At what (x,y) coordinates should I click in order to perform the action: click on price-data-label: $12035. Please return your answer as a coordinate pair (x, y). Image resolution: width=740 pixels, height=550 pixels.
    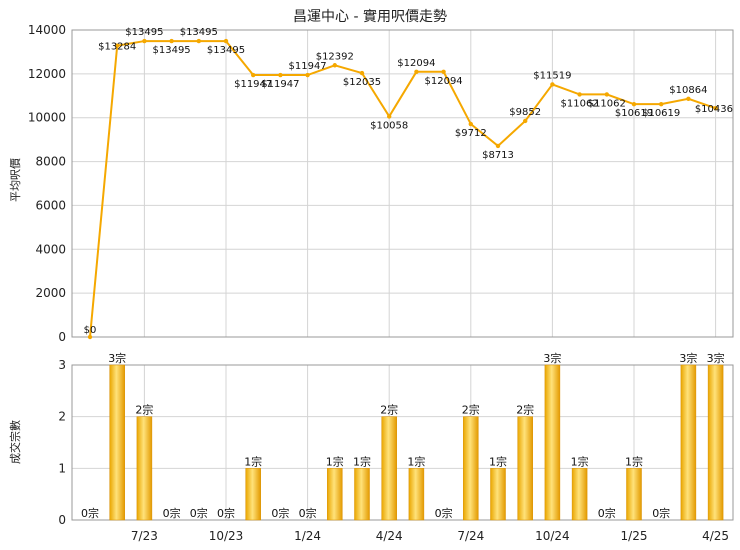
    Looking at the image, I should click on (362, 82).